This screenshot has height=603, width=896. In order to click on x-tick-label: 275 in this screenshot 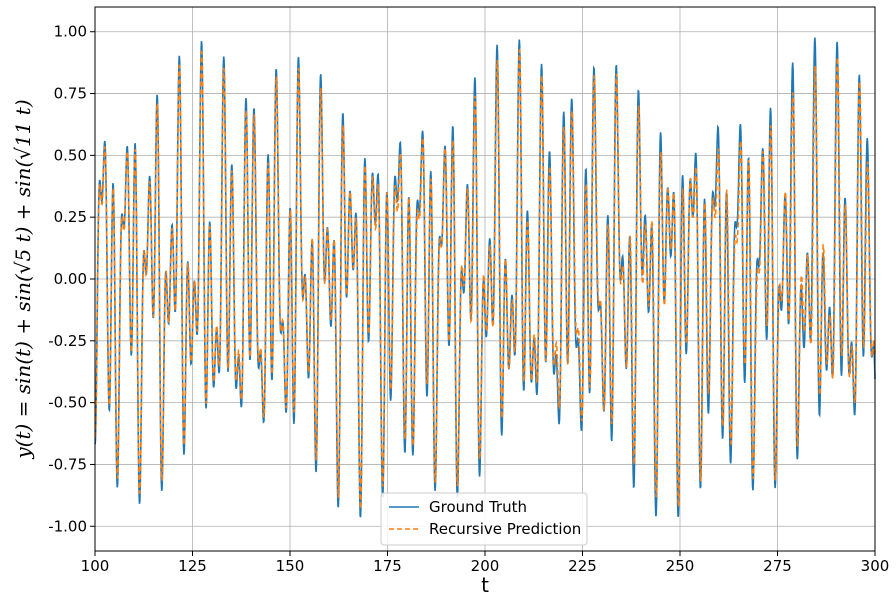, I will do `click(777, 566)`.